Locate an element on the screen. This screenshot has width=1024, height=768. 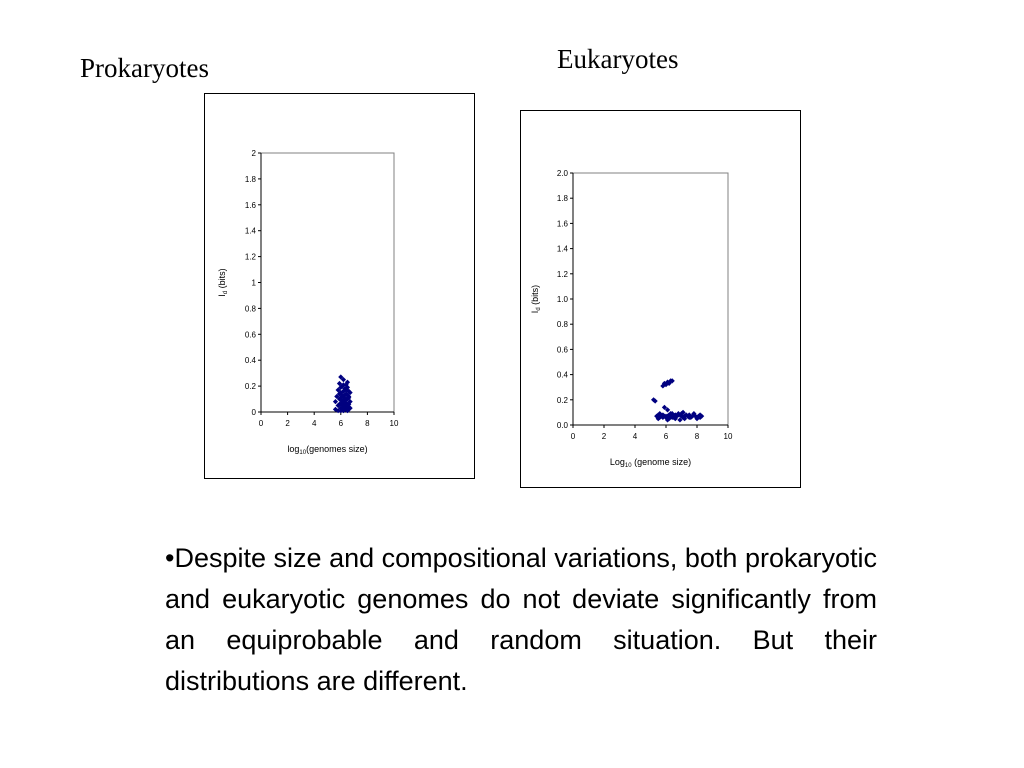
eukaryotes-y-tick-label: 0.6 is located at coordinates (563, 349).